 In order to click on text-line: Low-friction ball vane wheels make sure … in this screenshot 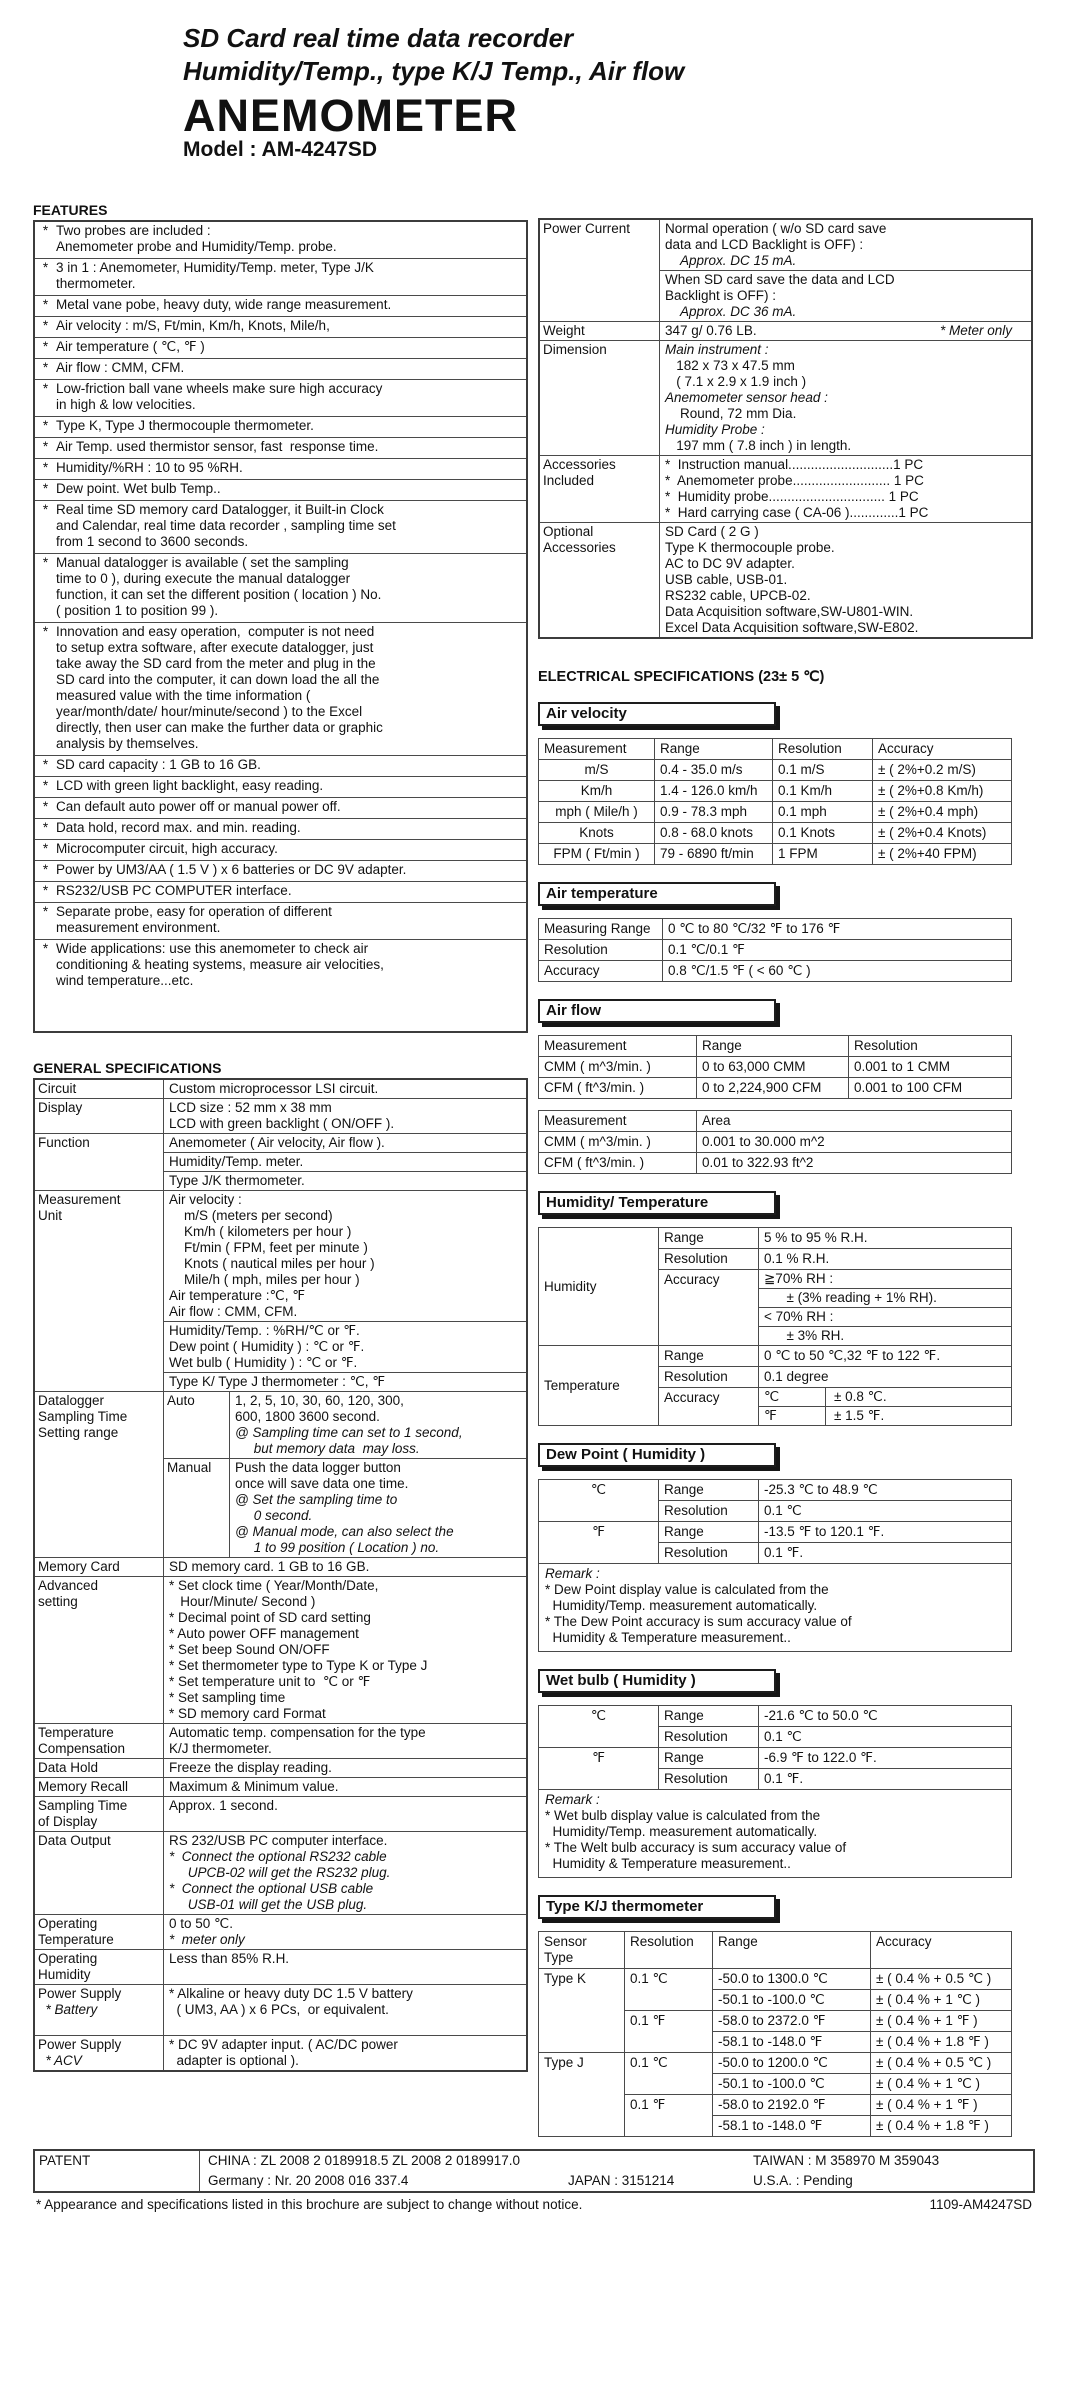, I will do `click(219, 388)`.